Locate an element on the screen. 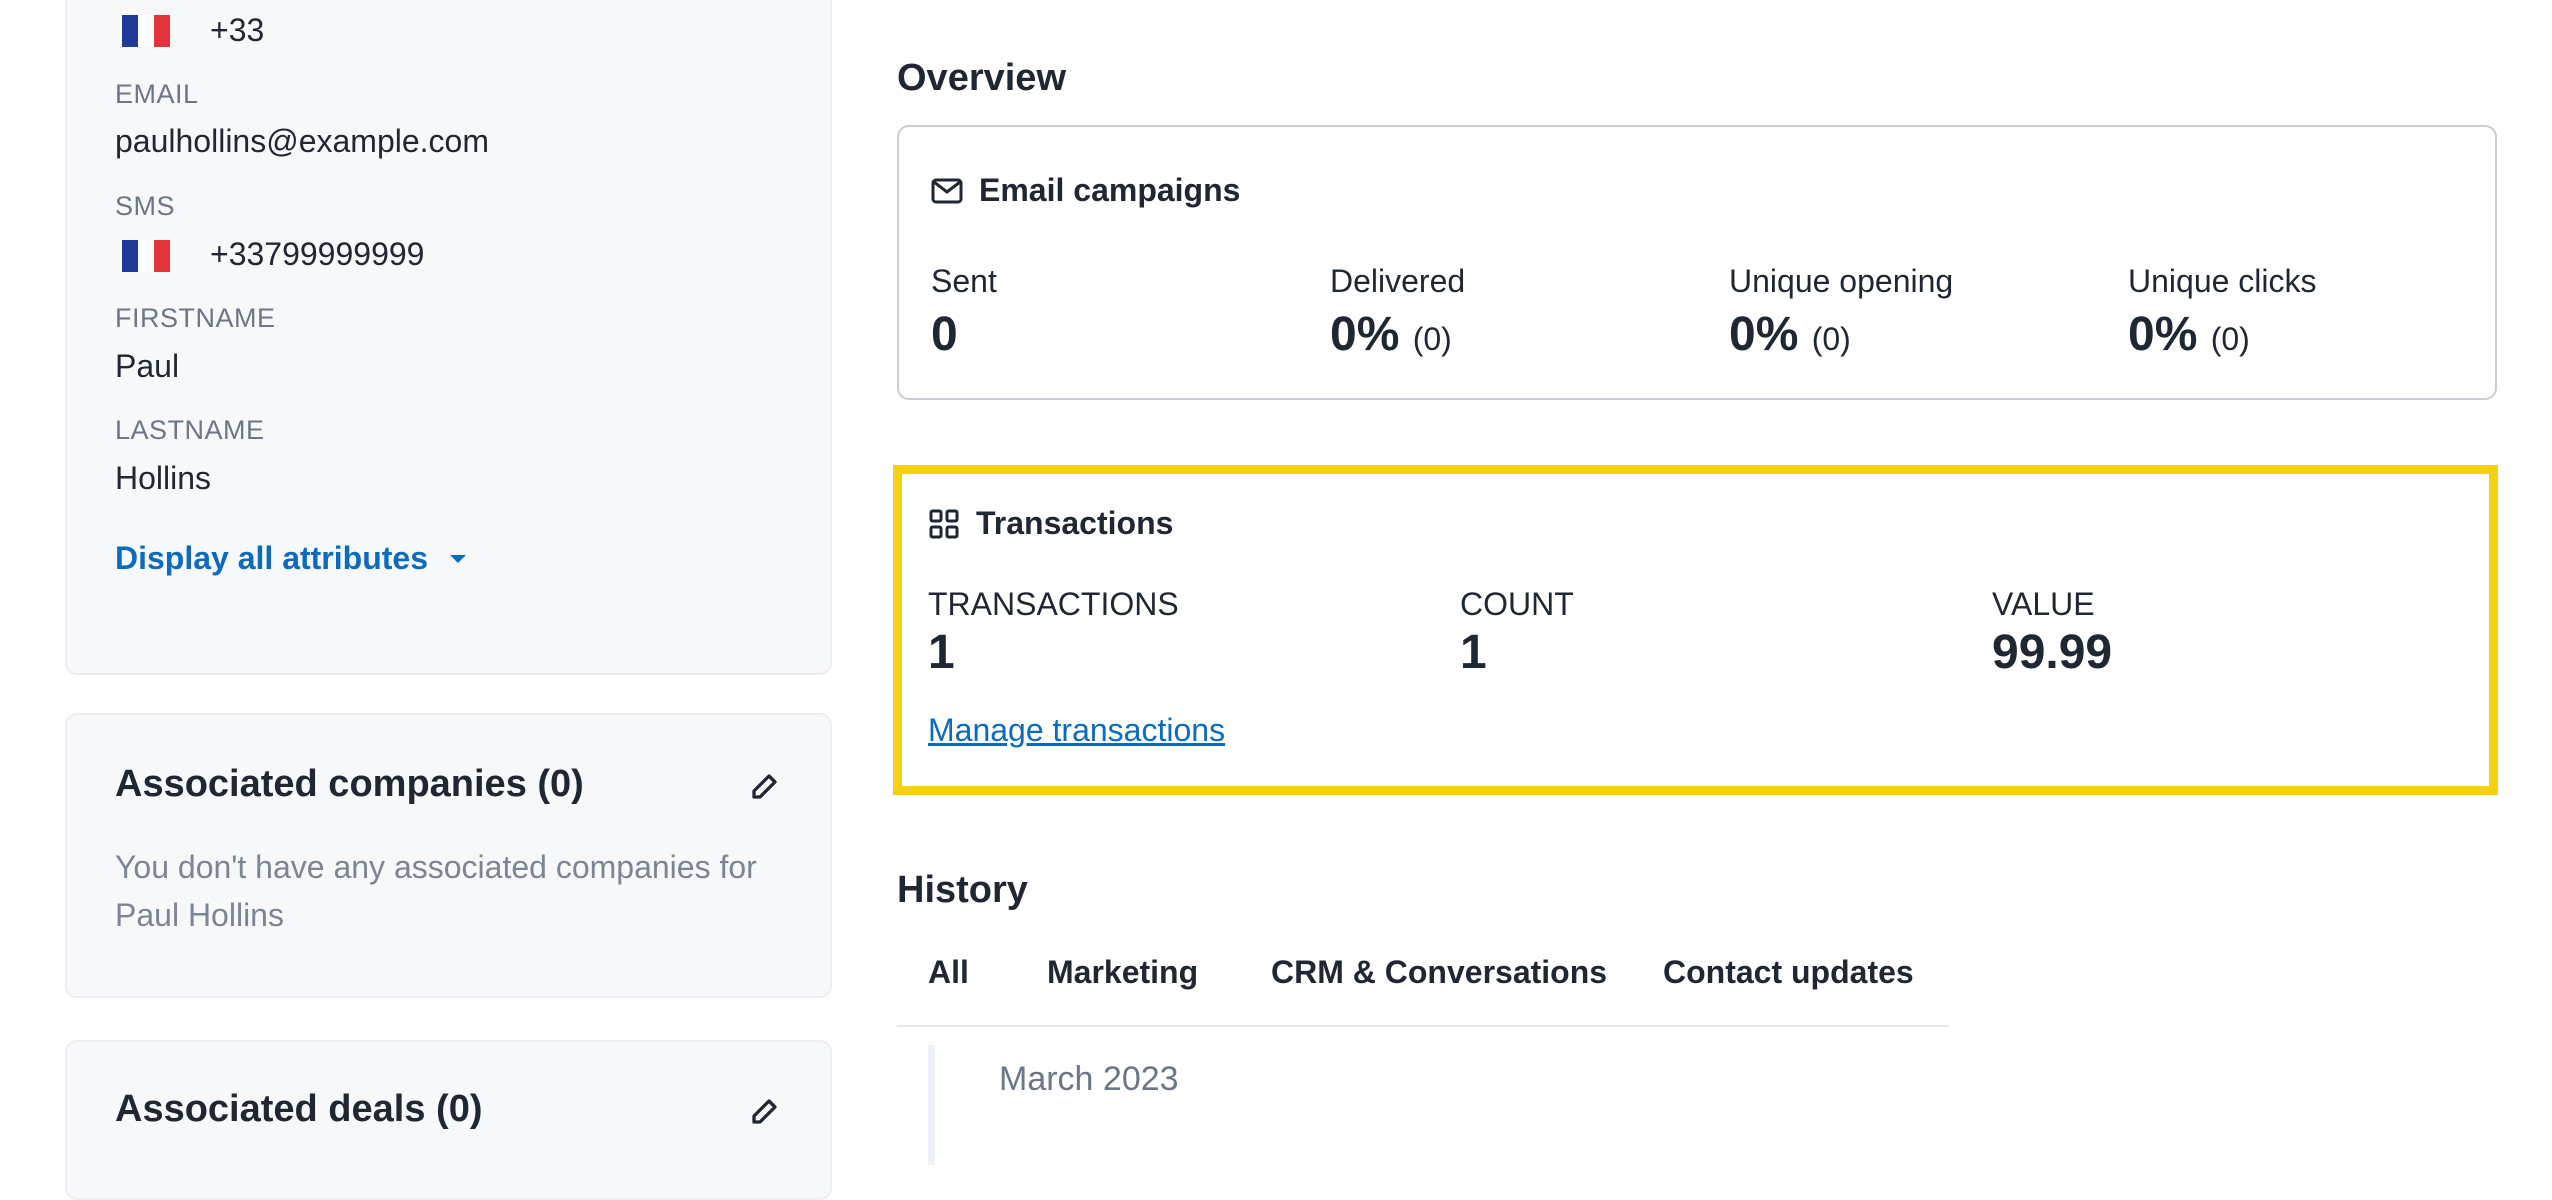  count-label: COUNT is located at coordinates (1517, 604).